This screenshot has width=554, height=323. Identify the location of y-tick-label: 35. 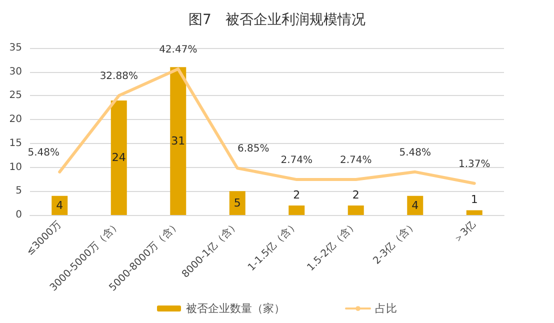
(15, 48).